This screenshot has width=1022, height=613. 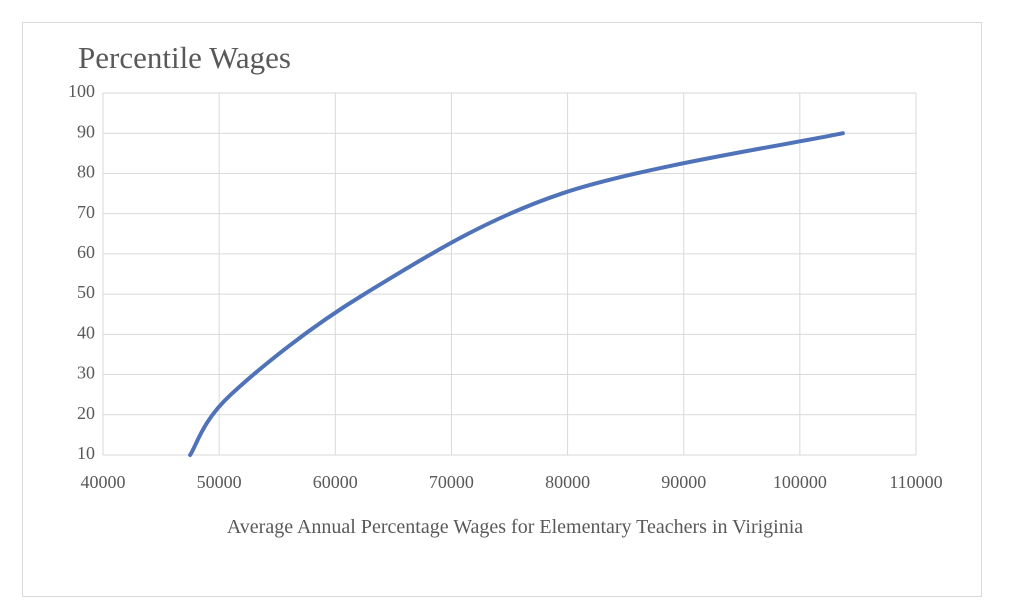 I want to click on x-tick-label: 60000, so click(x=335, y=482).